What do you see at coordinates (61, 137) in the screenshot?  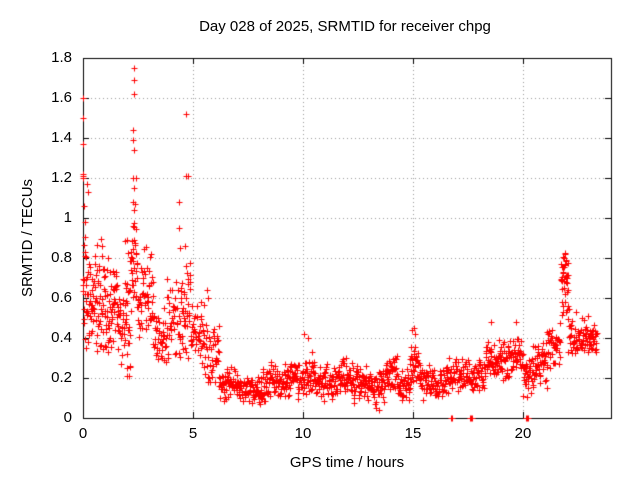 I see `y-tick-label: 1.4` at bounding box center [61, 137].